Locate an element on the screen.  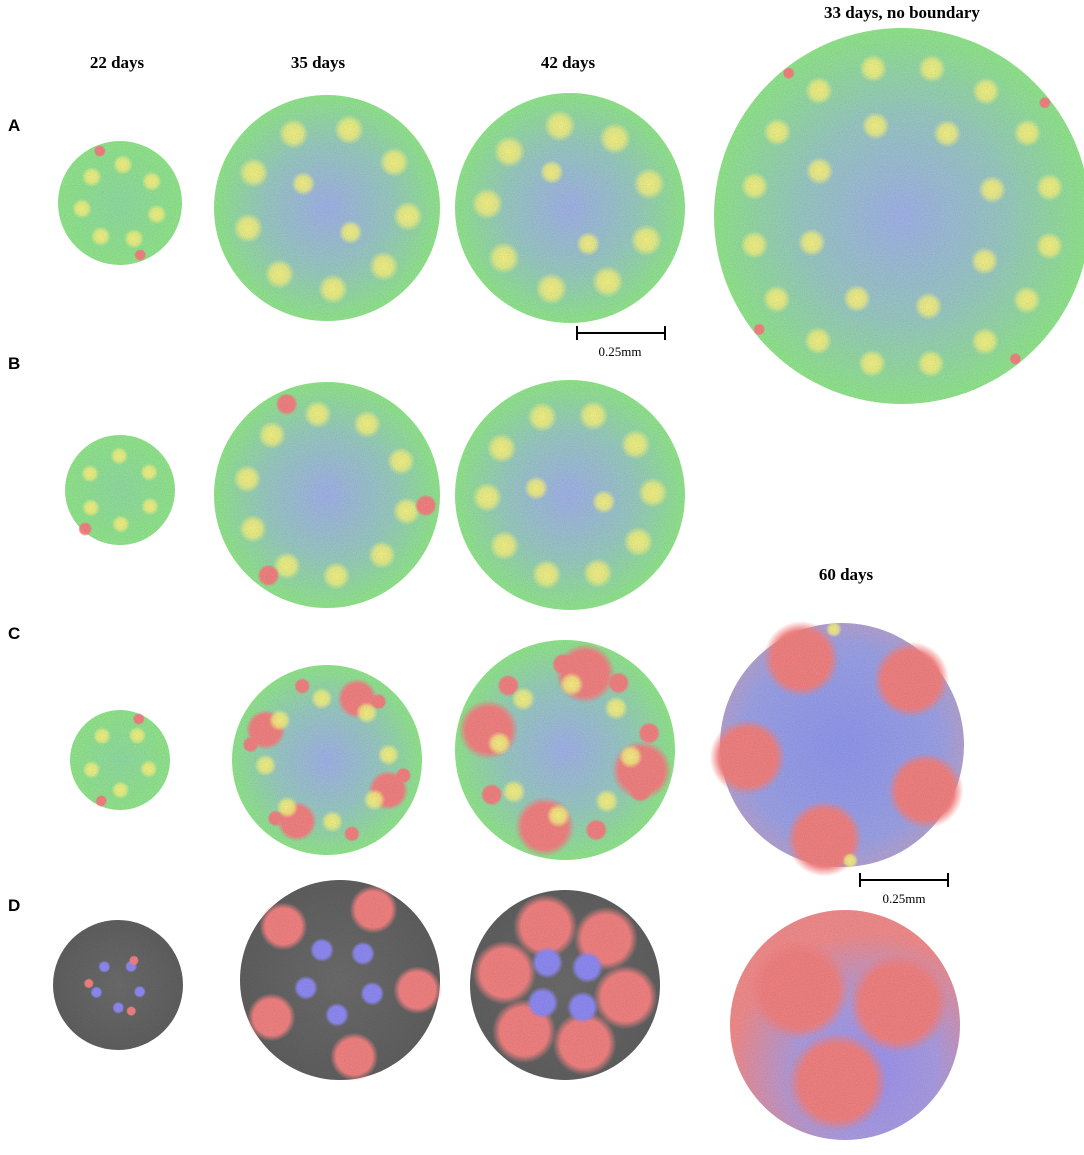
column-header: 22 days is located at coordinates (117, 62).